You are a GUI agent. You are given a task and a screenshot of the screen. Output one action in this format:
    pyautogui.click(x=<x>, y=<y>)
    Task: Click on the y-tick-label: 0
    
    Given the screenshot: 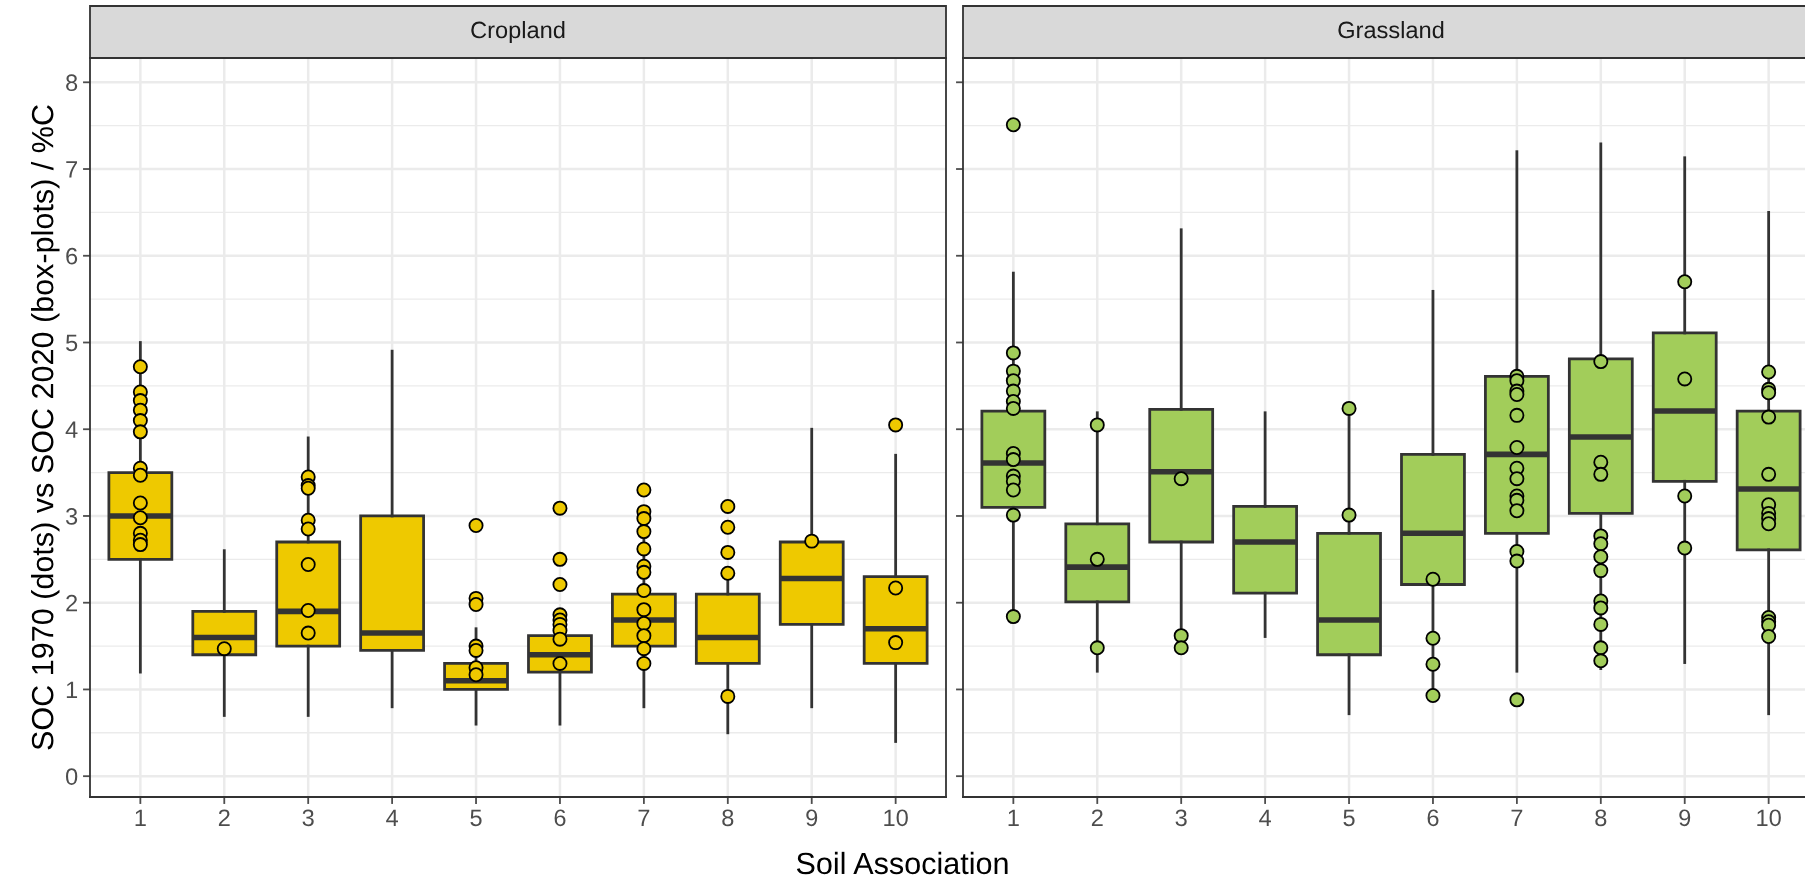 What is the action you would take?
    pyautogui.click(x=71, y=776)
    